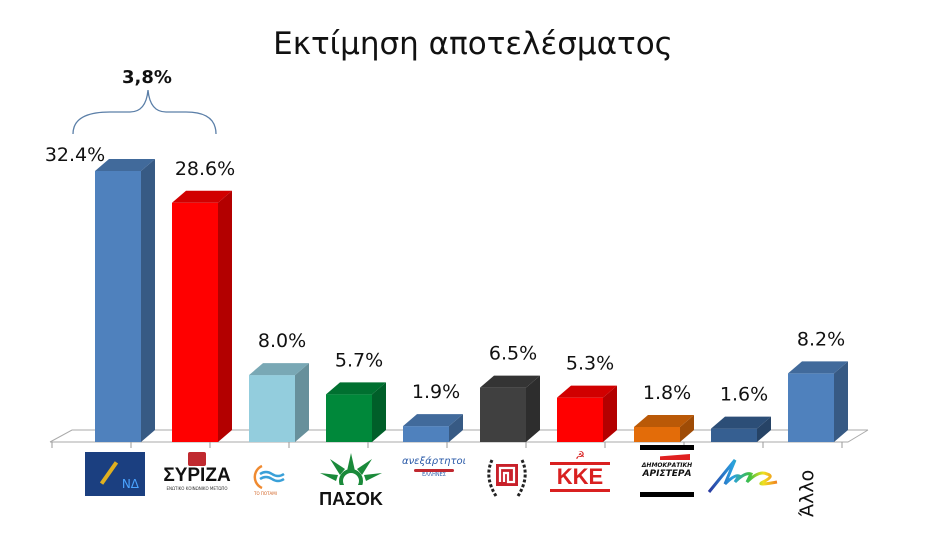 This screenshot has width=946, height=558. I want to click on nd-logo: ΝΔ, so click(115, 474).